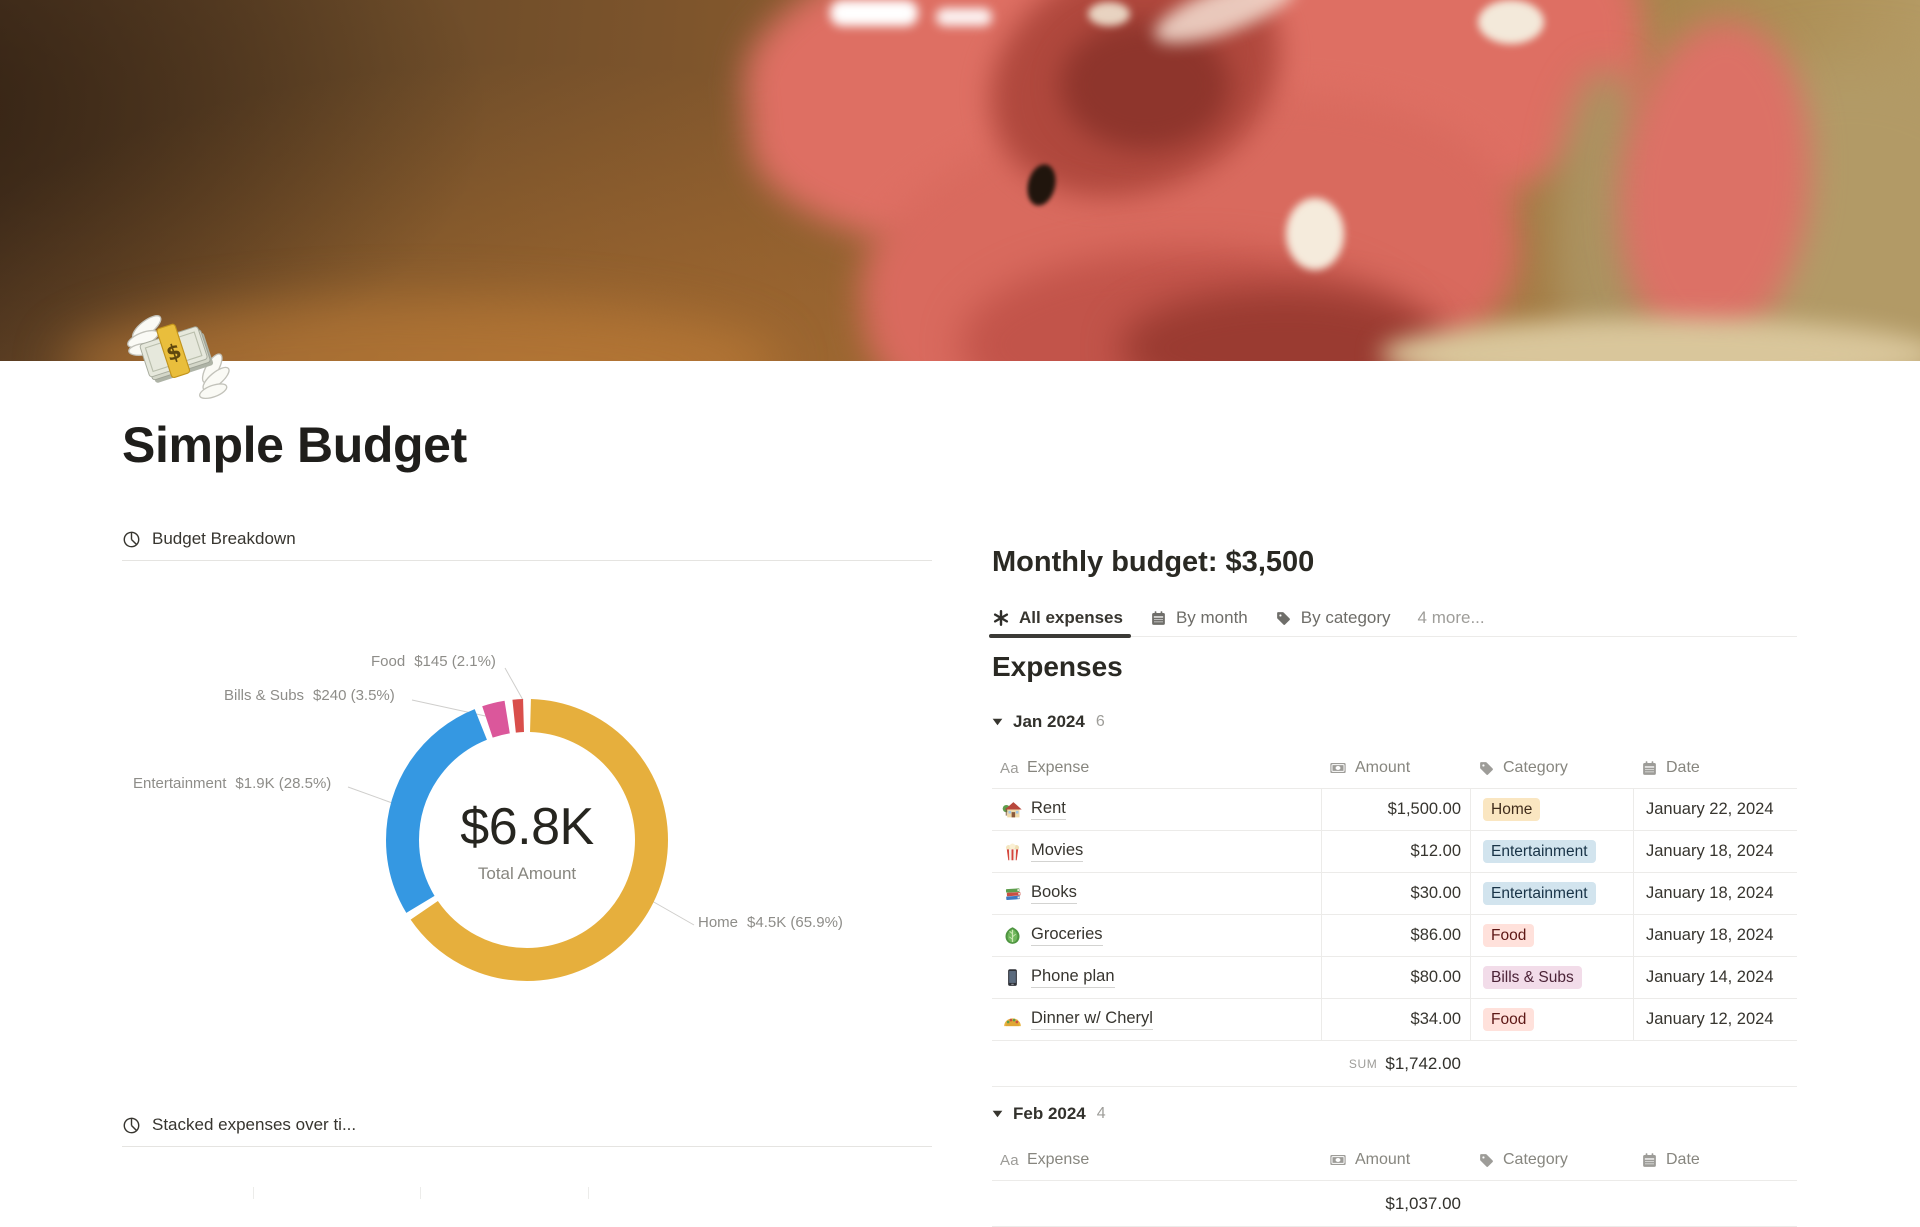 Image resolution: width=1920 pixels, height=1227 pixels. What do you see at coordinates (433, 661) in the screenshot?
I see `donut-label-food: Food $145 (2.1%)` at bounding box center [433, 661].